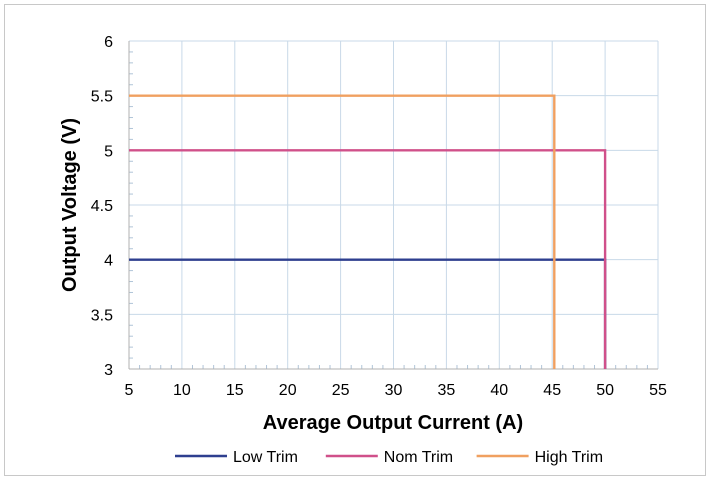  What do you see at coordinates (499, 390) in the screenshot?
I see `x-tick-label: 40` at bounding box center [499, 390].